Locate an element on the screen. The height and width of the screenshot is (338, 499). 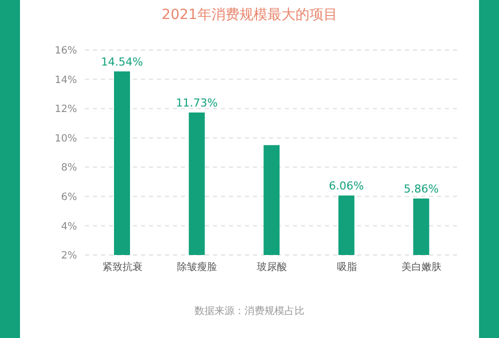
y-tick-label: 2% is located at coordinates (69, 256).